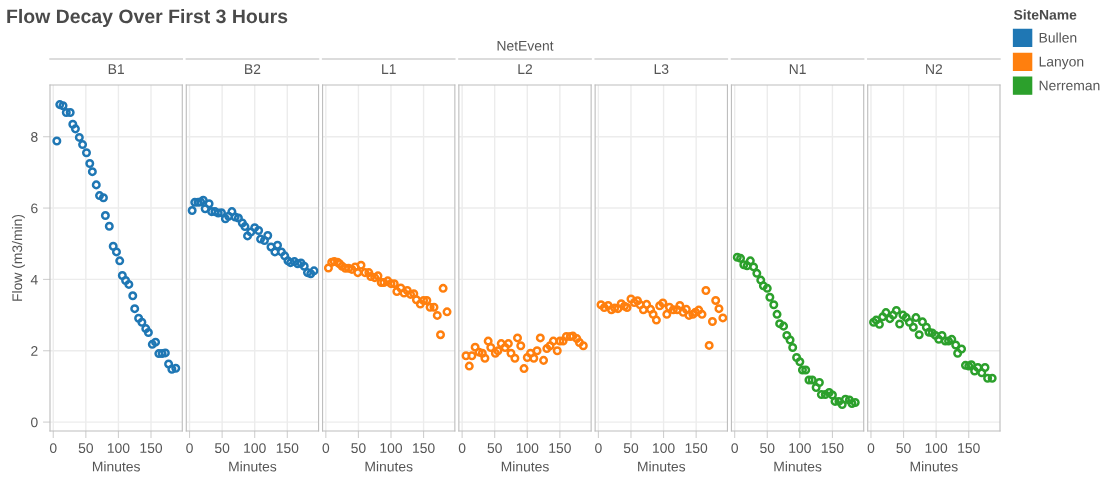  Describe the element at coordinates (1069, 85) in the screenshot. I see `legend-label: Nerreman` at that location.